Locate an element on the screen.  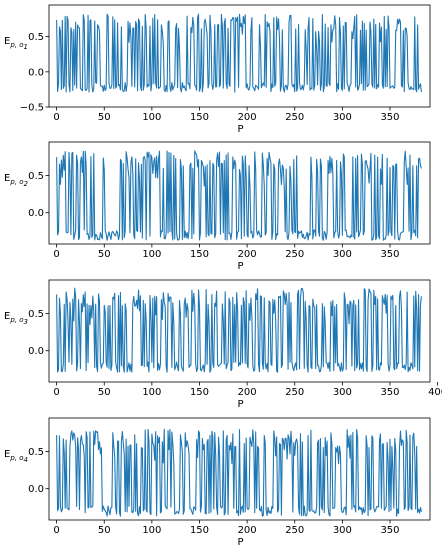
y-axis-label: Ep, o3 is located at coordinates (16, 318).